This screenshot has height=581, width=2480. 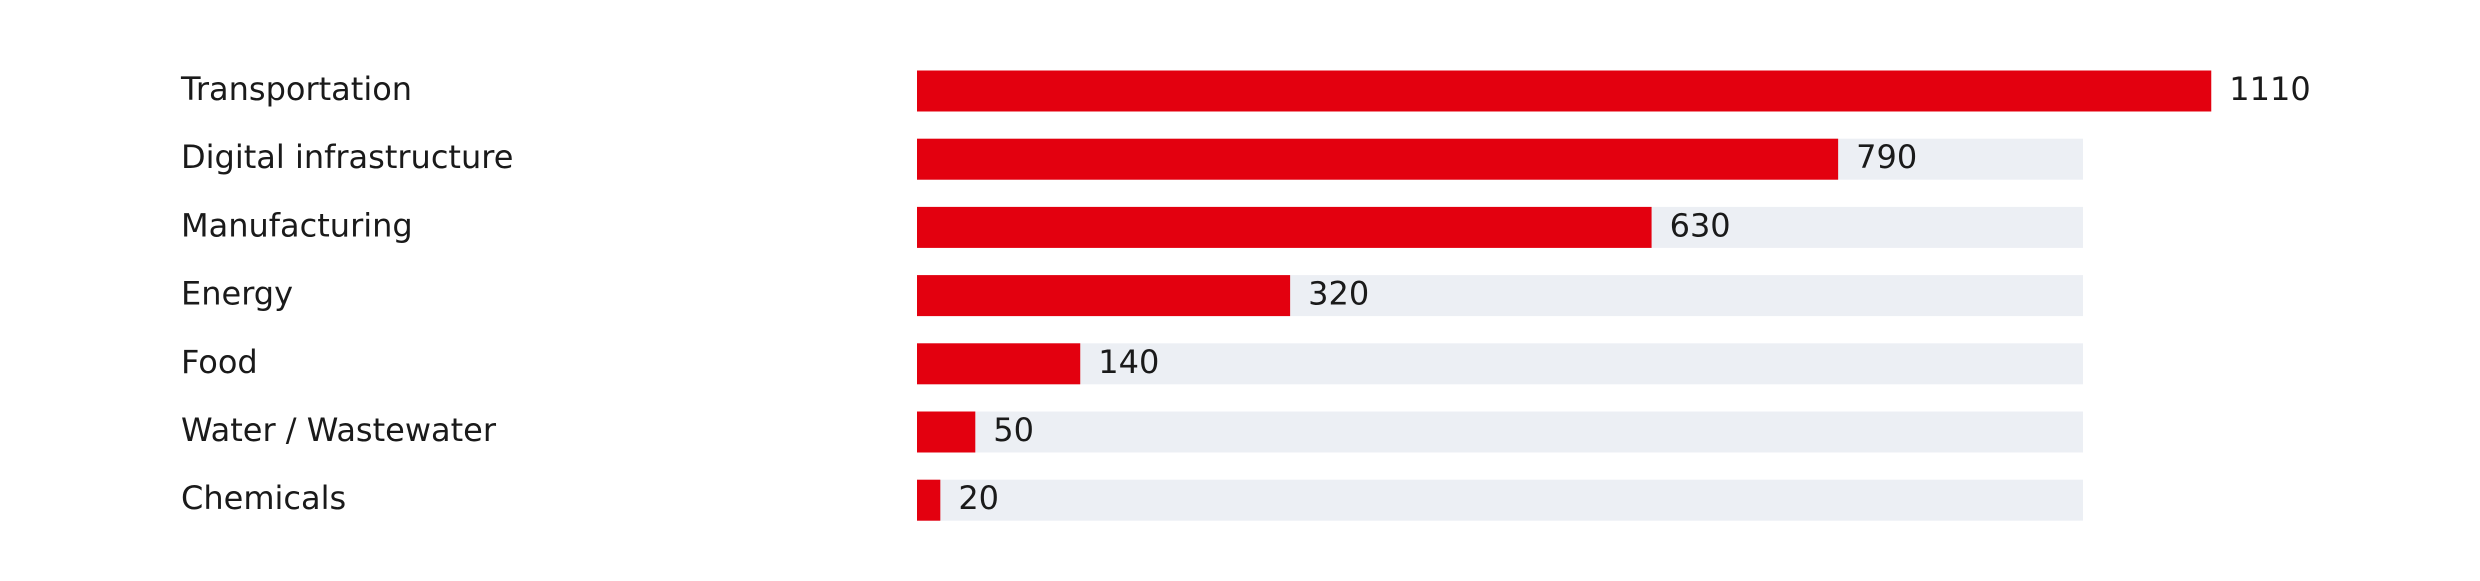 What do you see at coordinates (1128, 362) in the screenshot?
I see `value-label: 140` at bounding box center [1128, 362].